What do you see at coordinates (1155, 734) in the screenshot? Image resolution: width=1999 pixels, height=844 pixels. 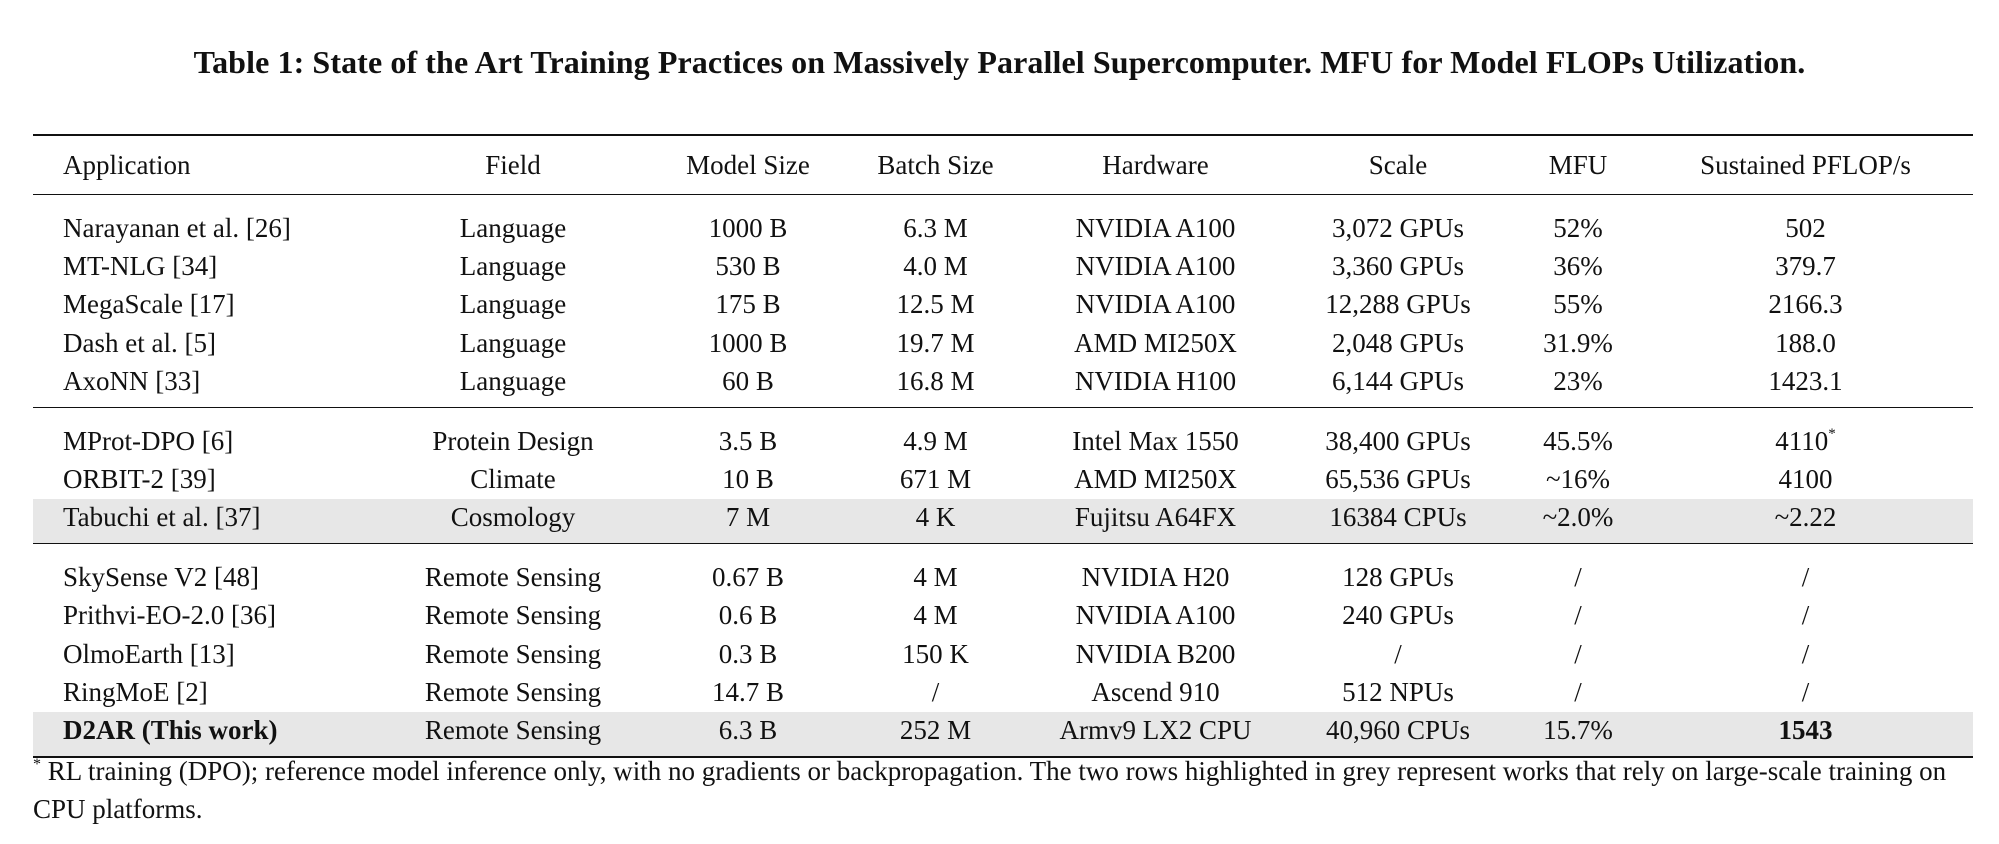 I see `cell-hardware: Armv9 LX2 CPU` at bounding box center [1155, 734].